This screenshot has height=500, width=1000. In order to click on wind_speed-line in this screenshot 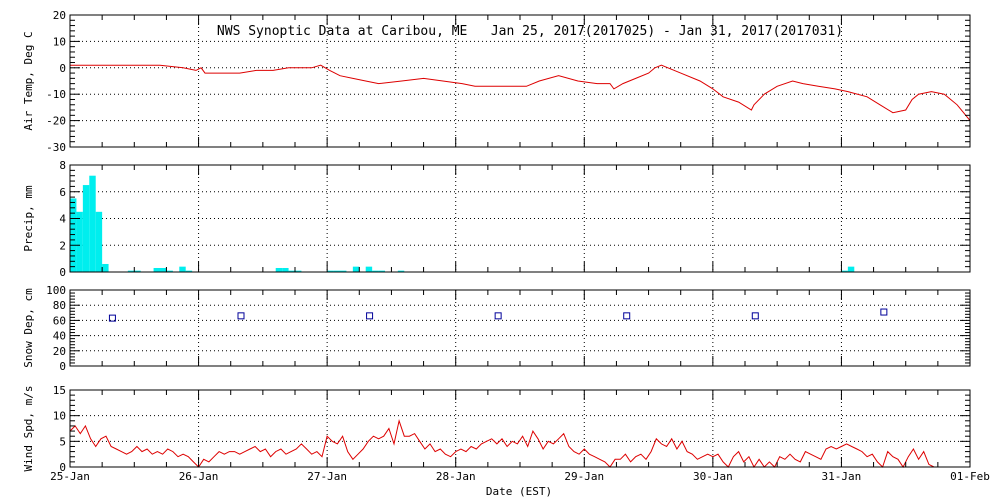, I will do `click(502, 443)`.